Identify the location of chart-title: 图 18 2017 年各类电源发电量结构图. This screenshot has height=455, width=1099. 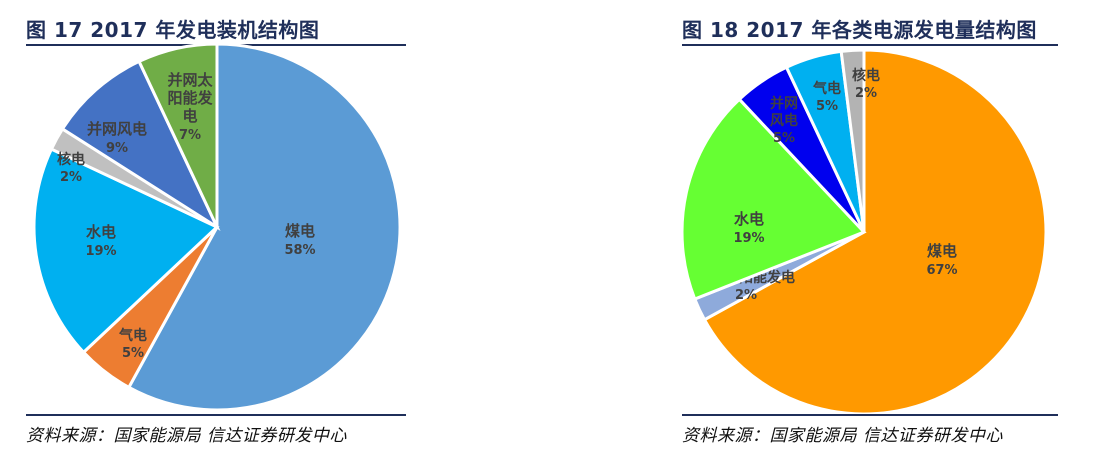
(859, 30).